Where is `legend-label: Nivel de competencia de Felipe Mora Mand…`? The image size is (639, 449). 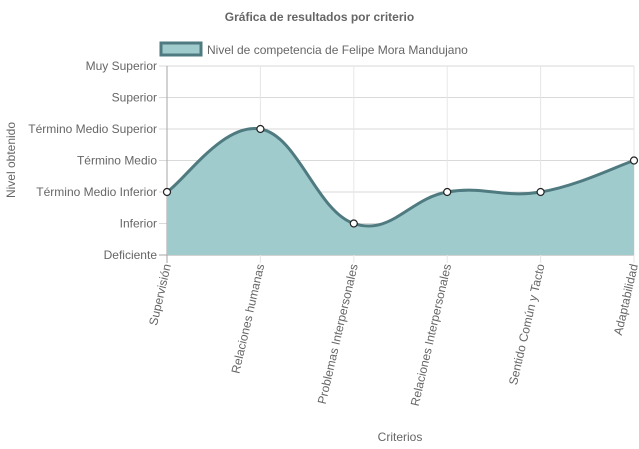
legend-label: Nivel de competencia de Felipe Mora Mand… is located at coordinates (337, 50).